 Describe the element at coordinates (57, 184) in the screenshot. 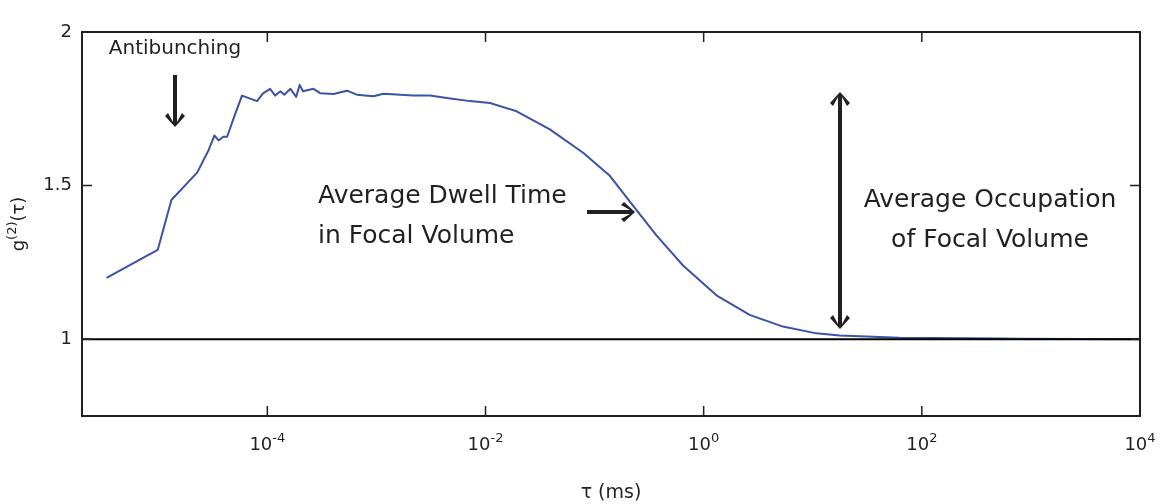

I see `y-tick-label: 1.5` at that location.